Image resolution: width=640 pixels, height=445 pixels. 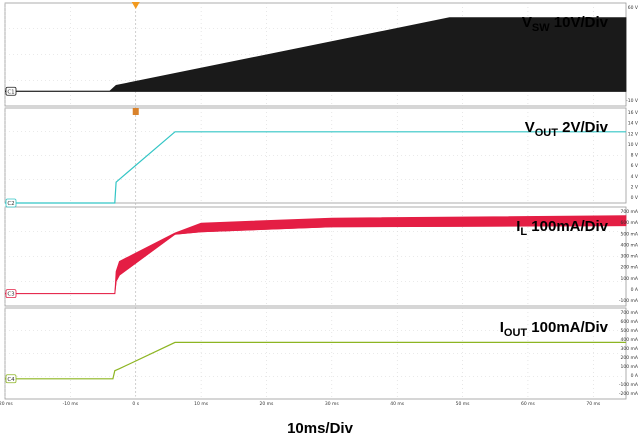 What do you see at coordinates (463, 404) in the screenshot?
I see `time-tick-label: 50 ms` at bounding box center [463, 404].